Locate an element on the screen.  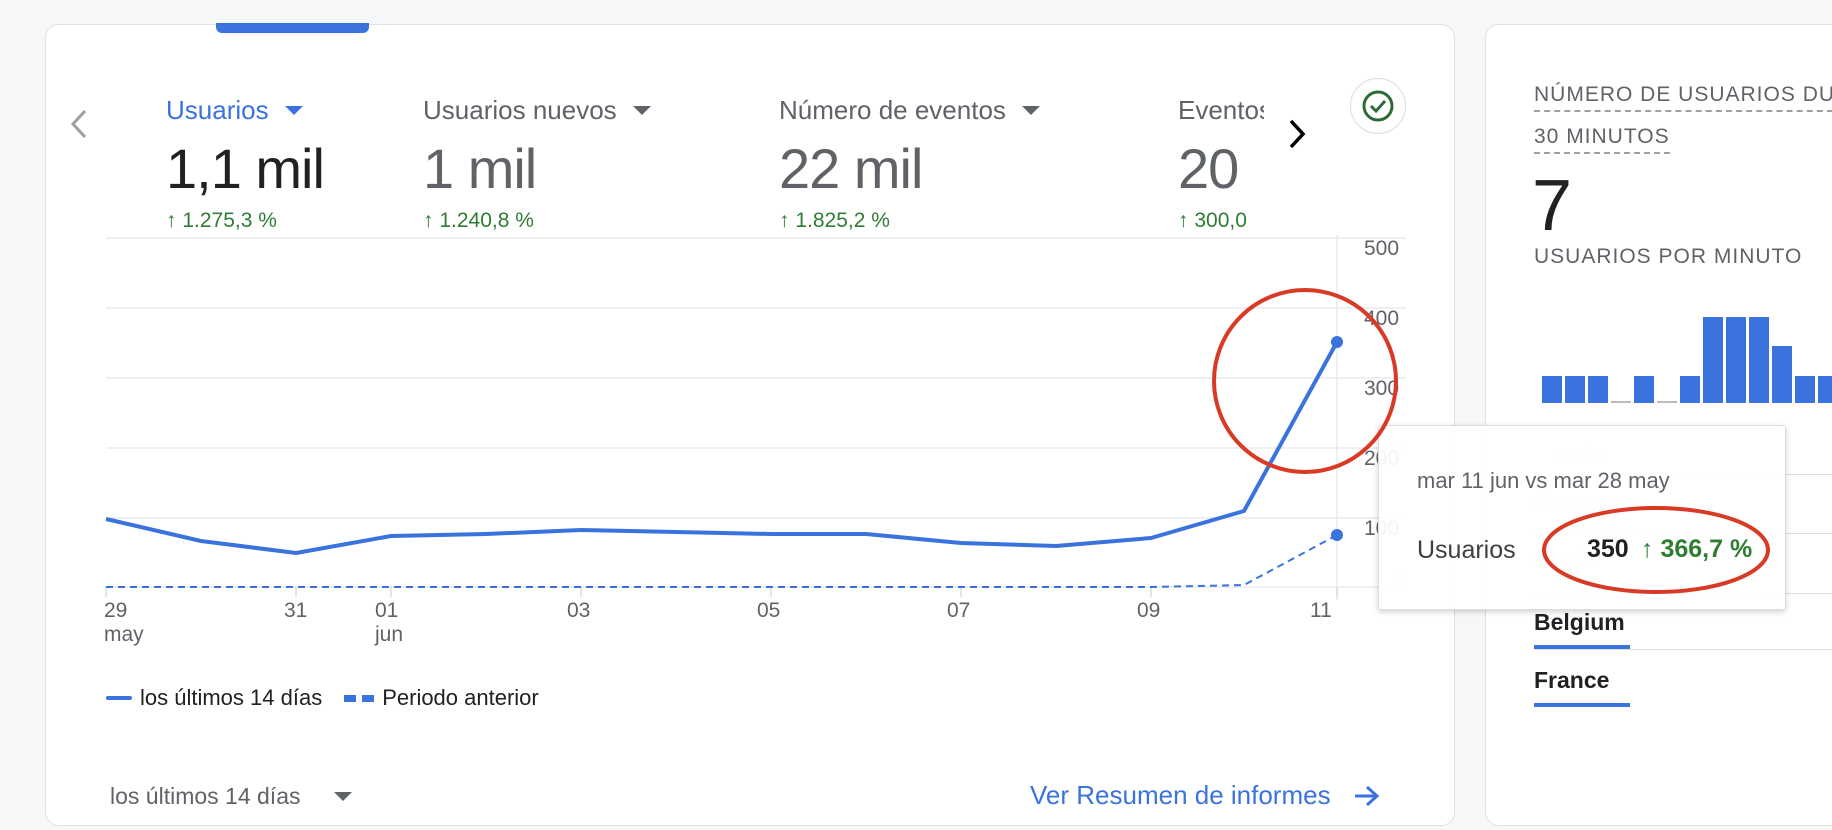
metric-label: Eventos is located at coordinates (1221, 110).